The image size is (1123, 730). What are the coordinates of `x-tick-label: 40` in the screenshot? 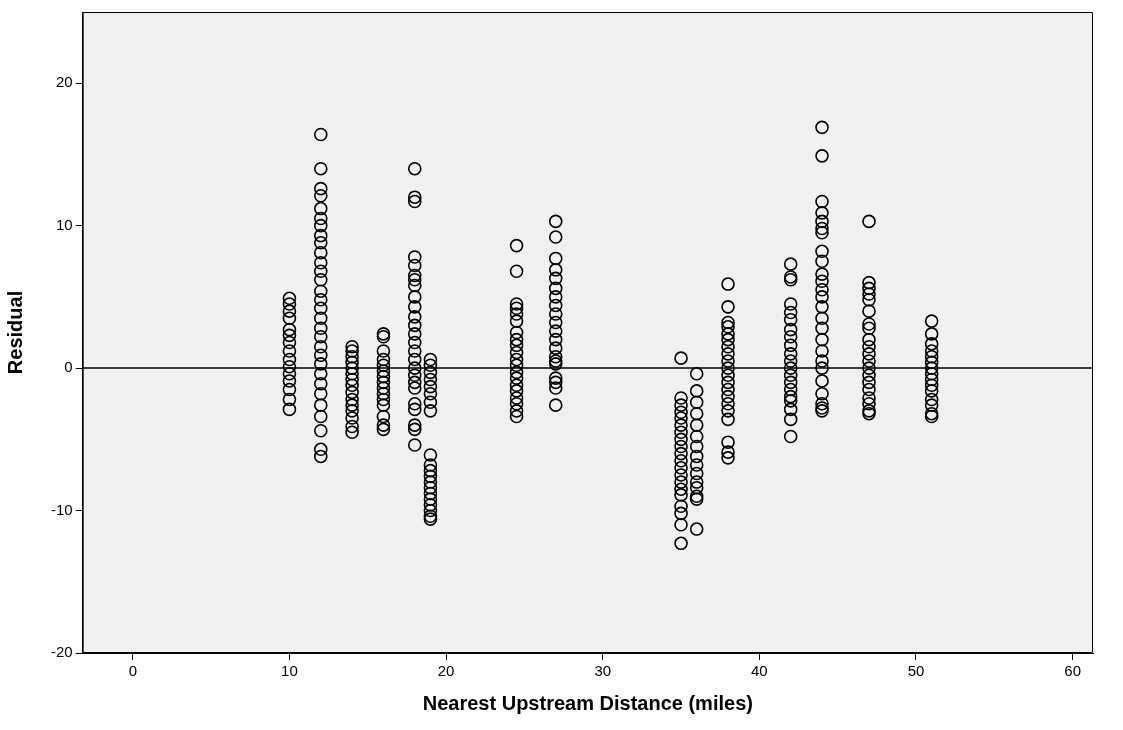 It's located at (759, 671).